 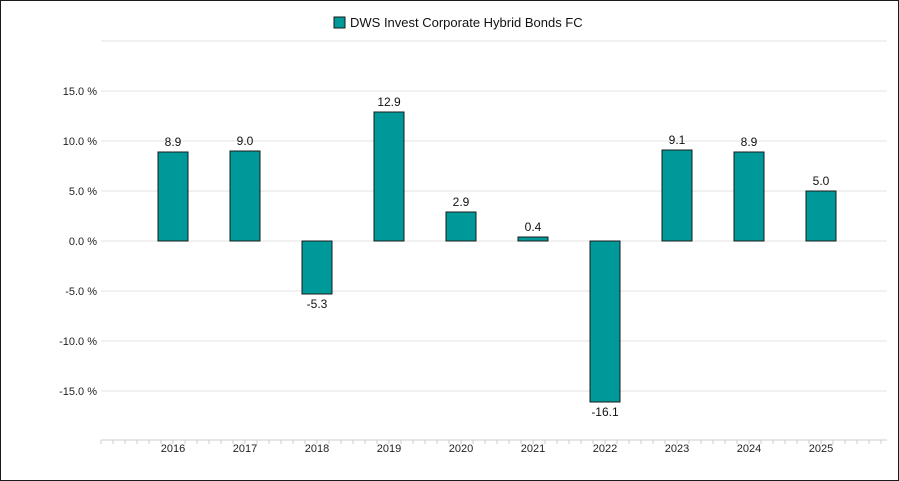 What do you see at coordinates (605, 412) in the screenshot?
I see `data-label-2022: -16.1` at bounding box center [605, 412].